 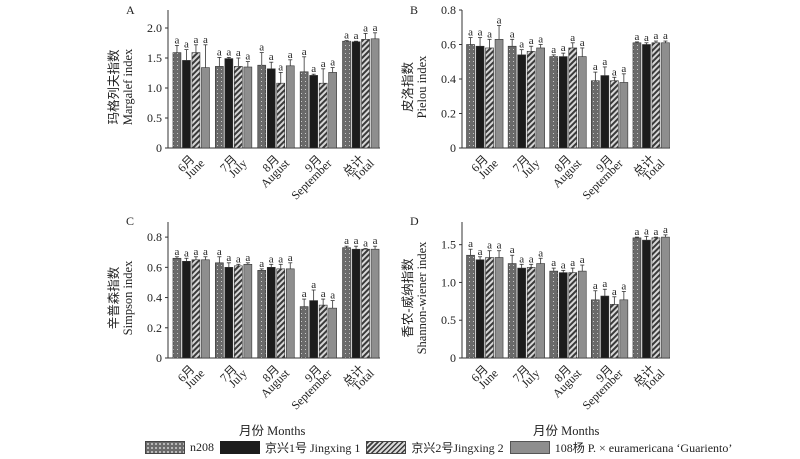 I want to click on legend-label: n208, so click(x=202, y=447).